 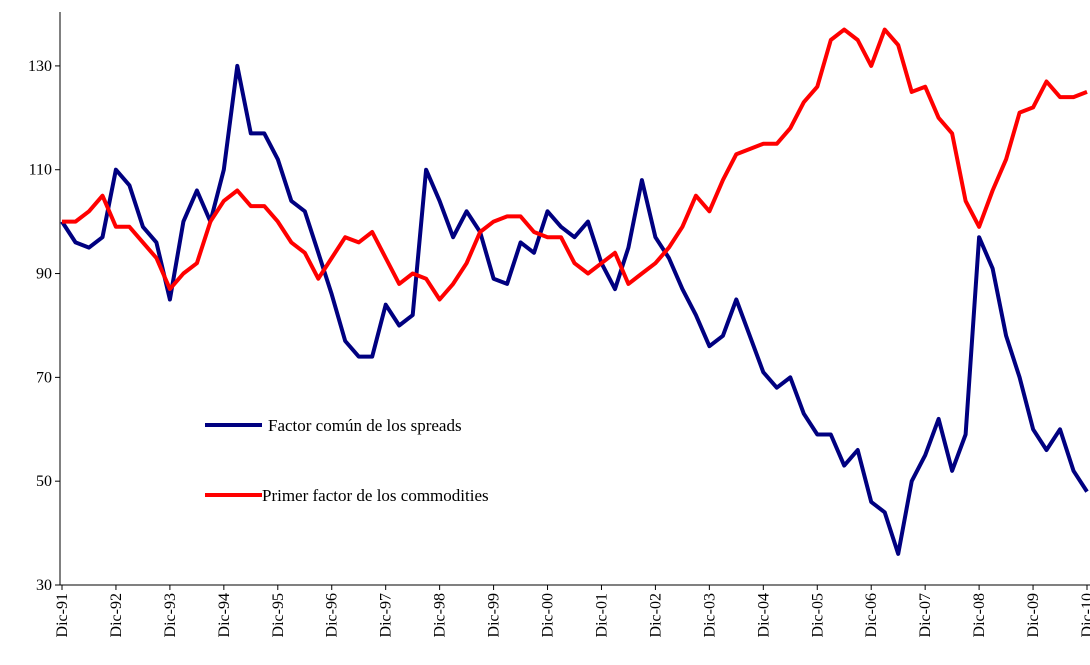 I want to click on x-tick-label: Dic-98, so click(x=440, y=615).